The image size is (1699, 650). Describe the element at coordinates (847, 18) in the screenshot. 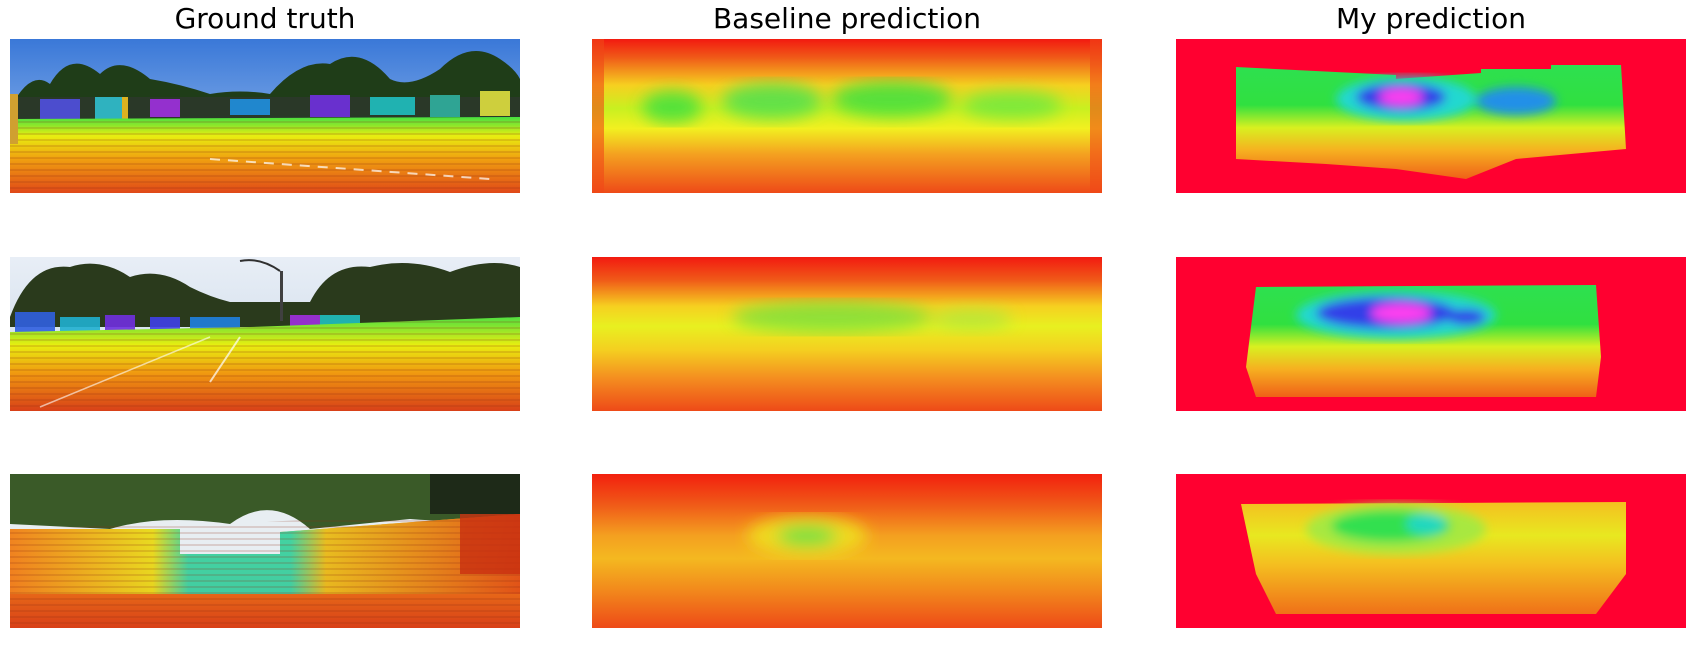

I see `column-title-baseline-prediction: Baseline prediction` at that location.